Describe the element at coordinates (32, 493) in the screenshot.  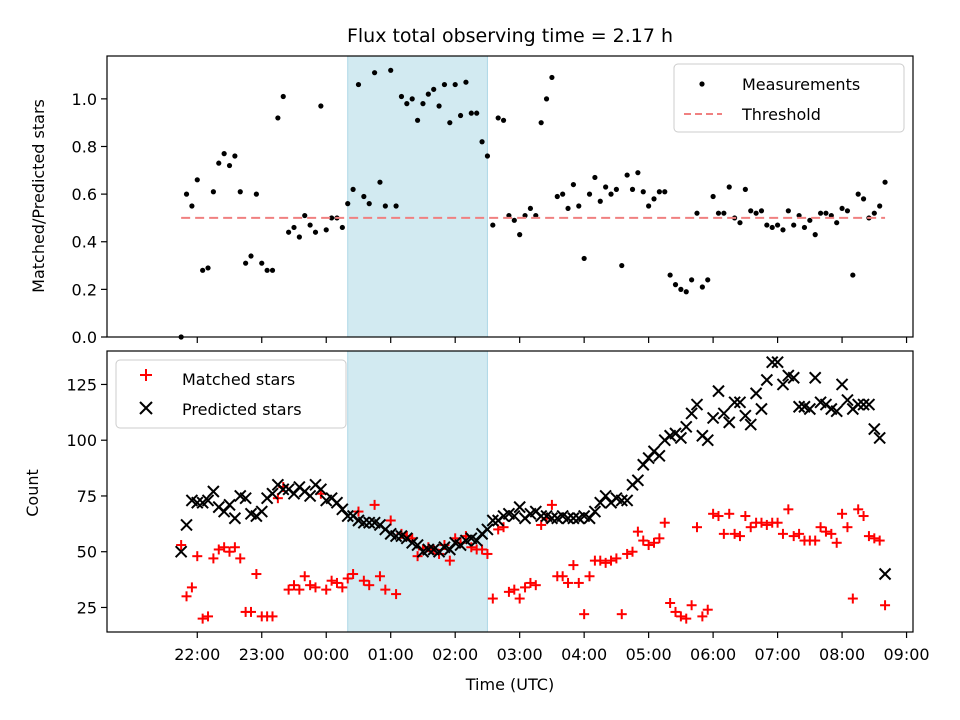
I see `bottom-y-axis-label: Count` at that location.